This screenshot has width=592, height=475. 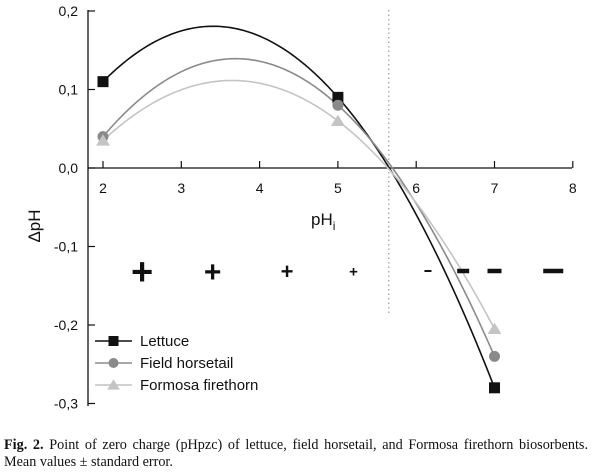 What do you see at coordinates (495, 188) in the screenshot?
I see `x-tick-label: 7` at bounding box center [495, 188].